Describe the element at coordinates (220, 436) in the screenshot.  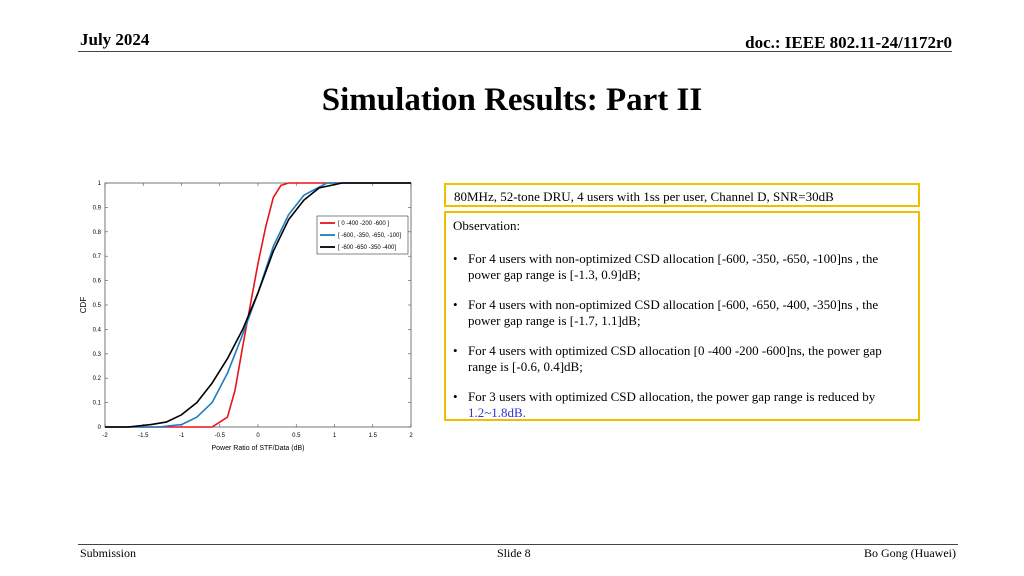
I see `x-tick-label: -0.5` at that location.